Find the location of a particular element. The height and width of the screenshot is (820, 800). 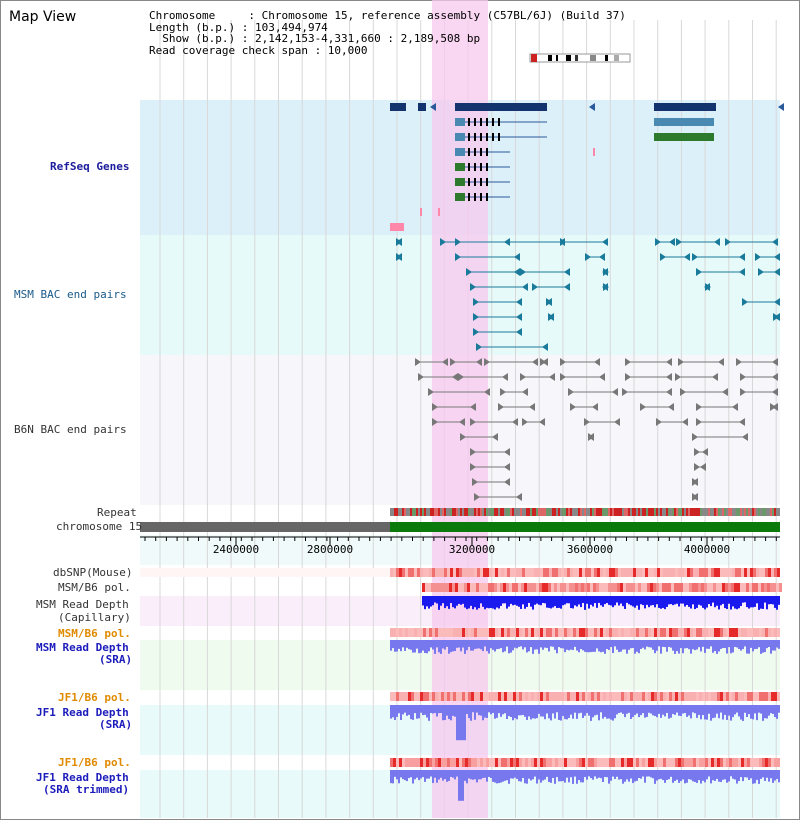

refseq-transcript-exon is located at coordinates (460, 122).